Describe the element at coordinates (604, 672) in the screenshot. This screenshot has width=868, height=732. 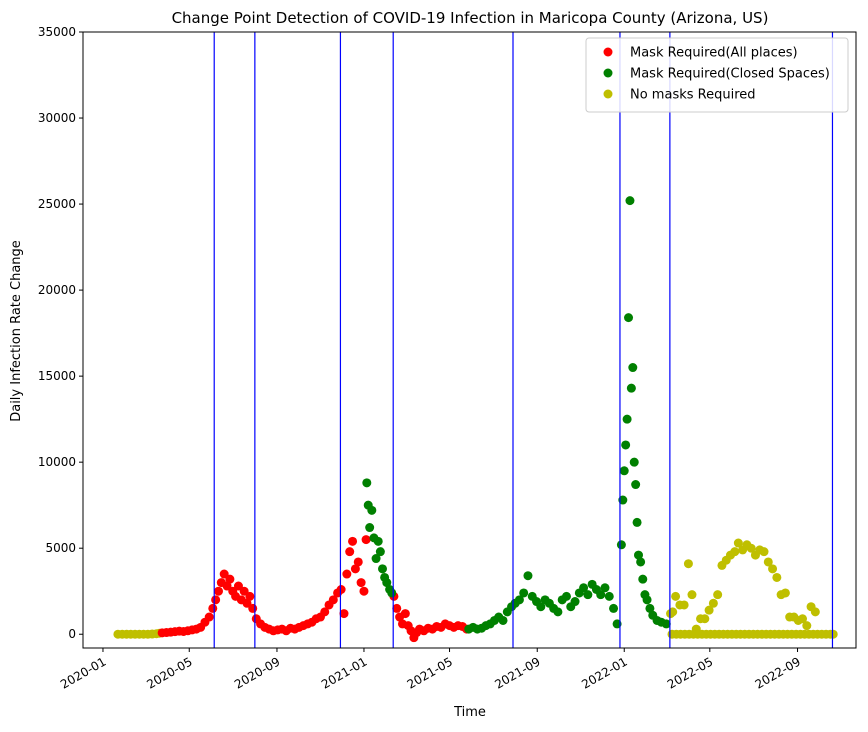
I see `x-tick-label: 2022-01` at that location.